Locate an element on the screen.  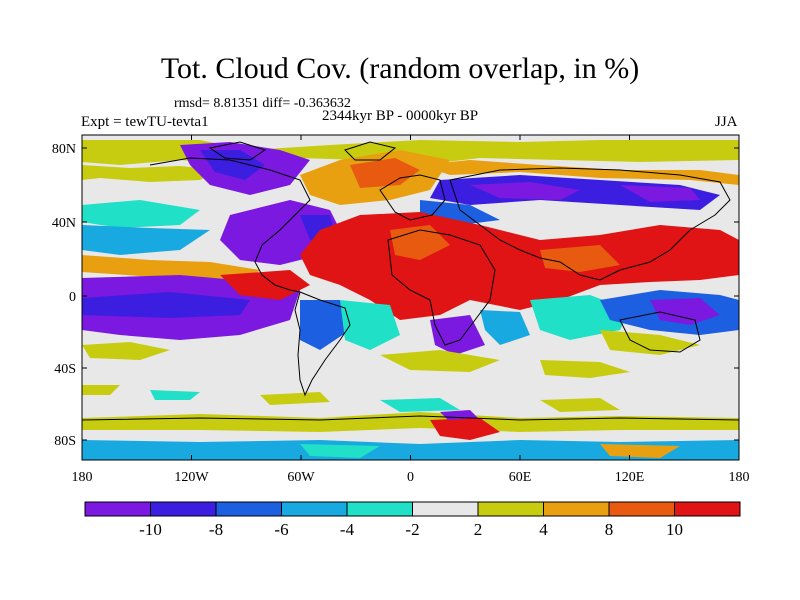
lat-label: 80N is located at coordinates (64, 149).